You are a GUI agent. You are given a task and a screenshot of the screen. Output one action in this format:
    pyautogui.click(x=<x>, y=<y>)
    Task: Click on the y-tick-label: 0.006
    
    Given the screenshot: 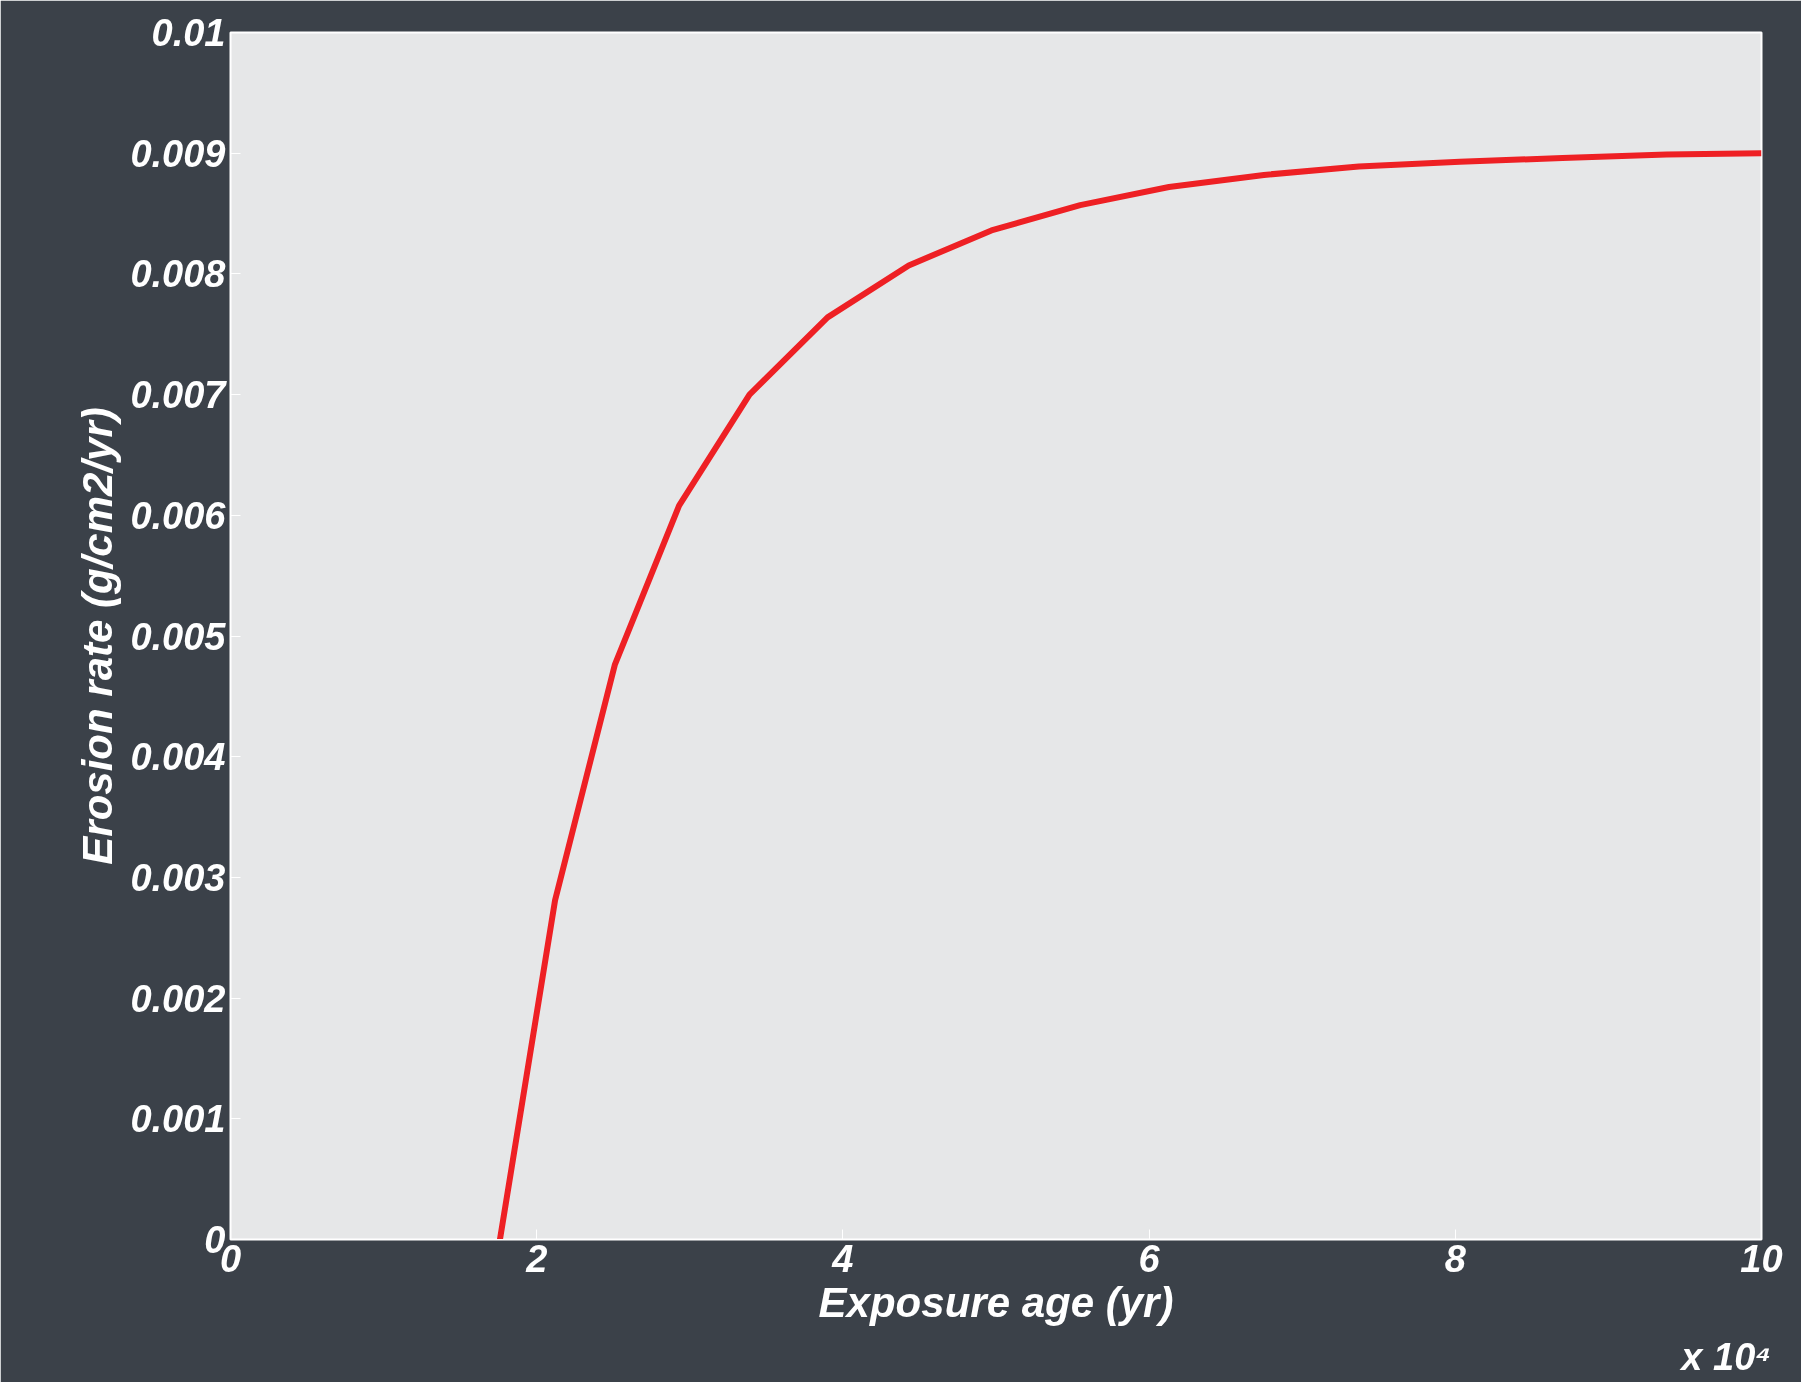 What is the action you would take?
    pyautogui.click(x=178, y=515)
    